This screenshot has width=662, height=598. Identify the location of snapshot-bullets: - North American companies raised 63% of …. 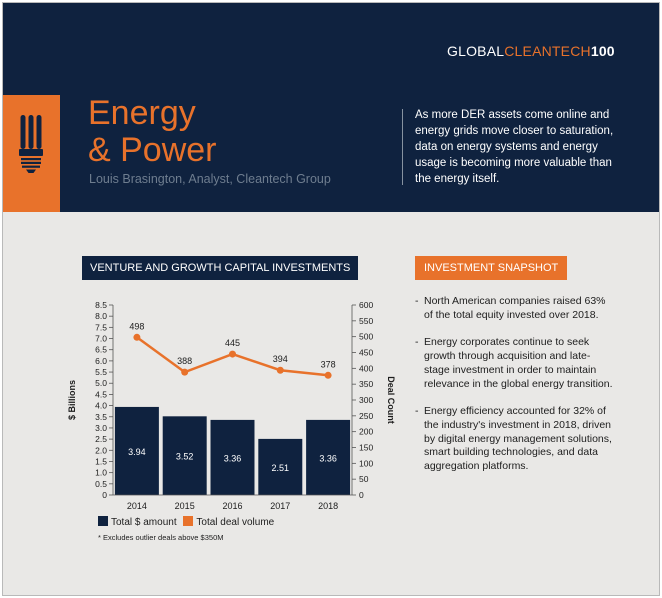
(515, 391).